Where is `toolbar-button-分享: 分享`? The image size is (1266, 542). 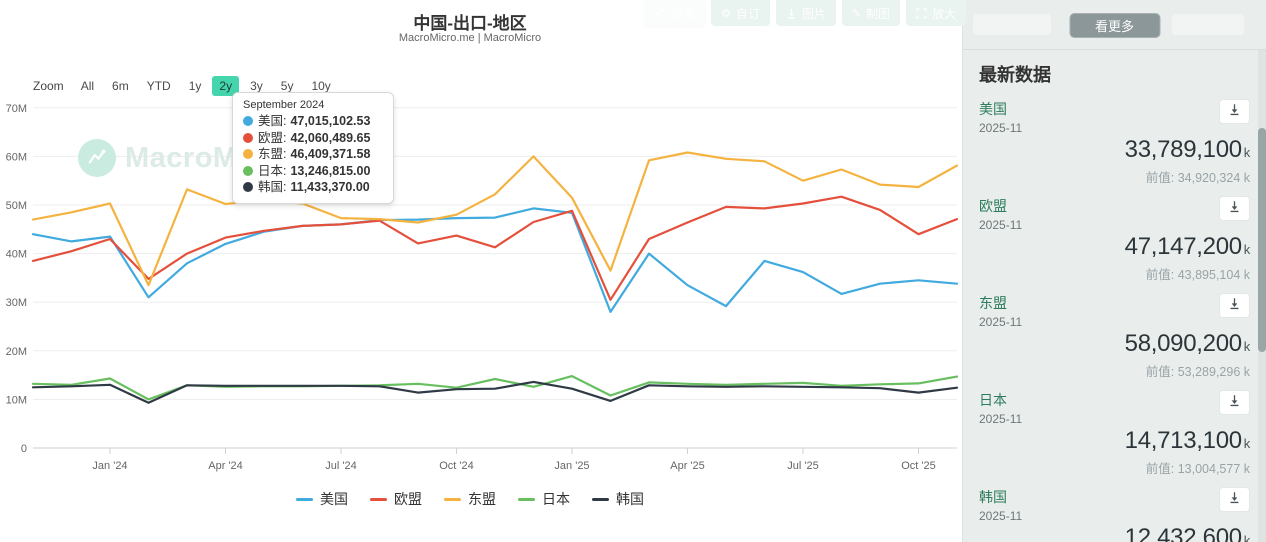 toolbar-button-分享: 分享 is located at coordinates (675, 13).